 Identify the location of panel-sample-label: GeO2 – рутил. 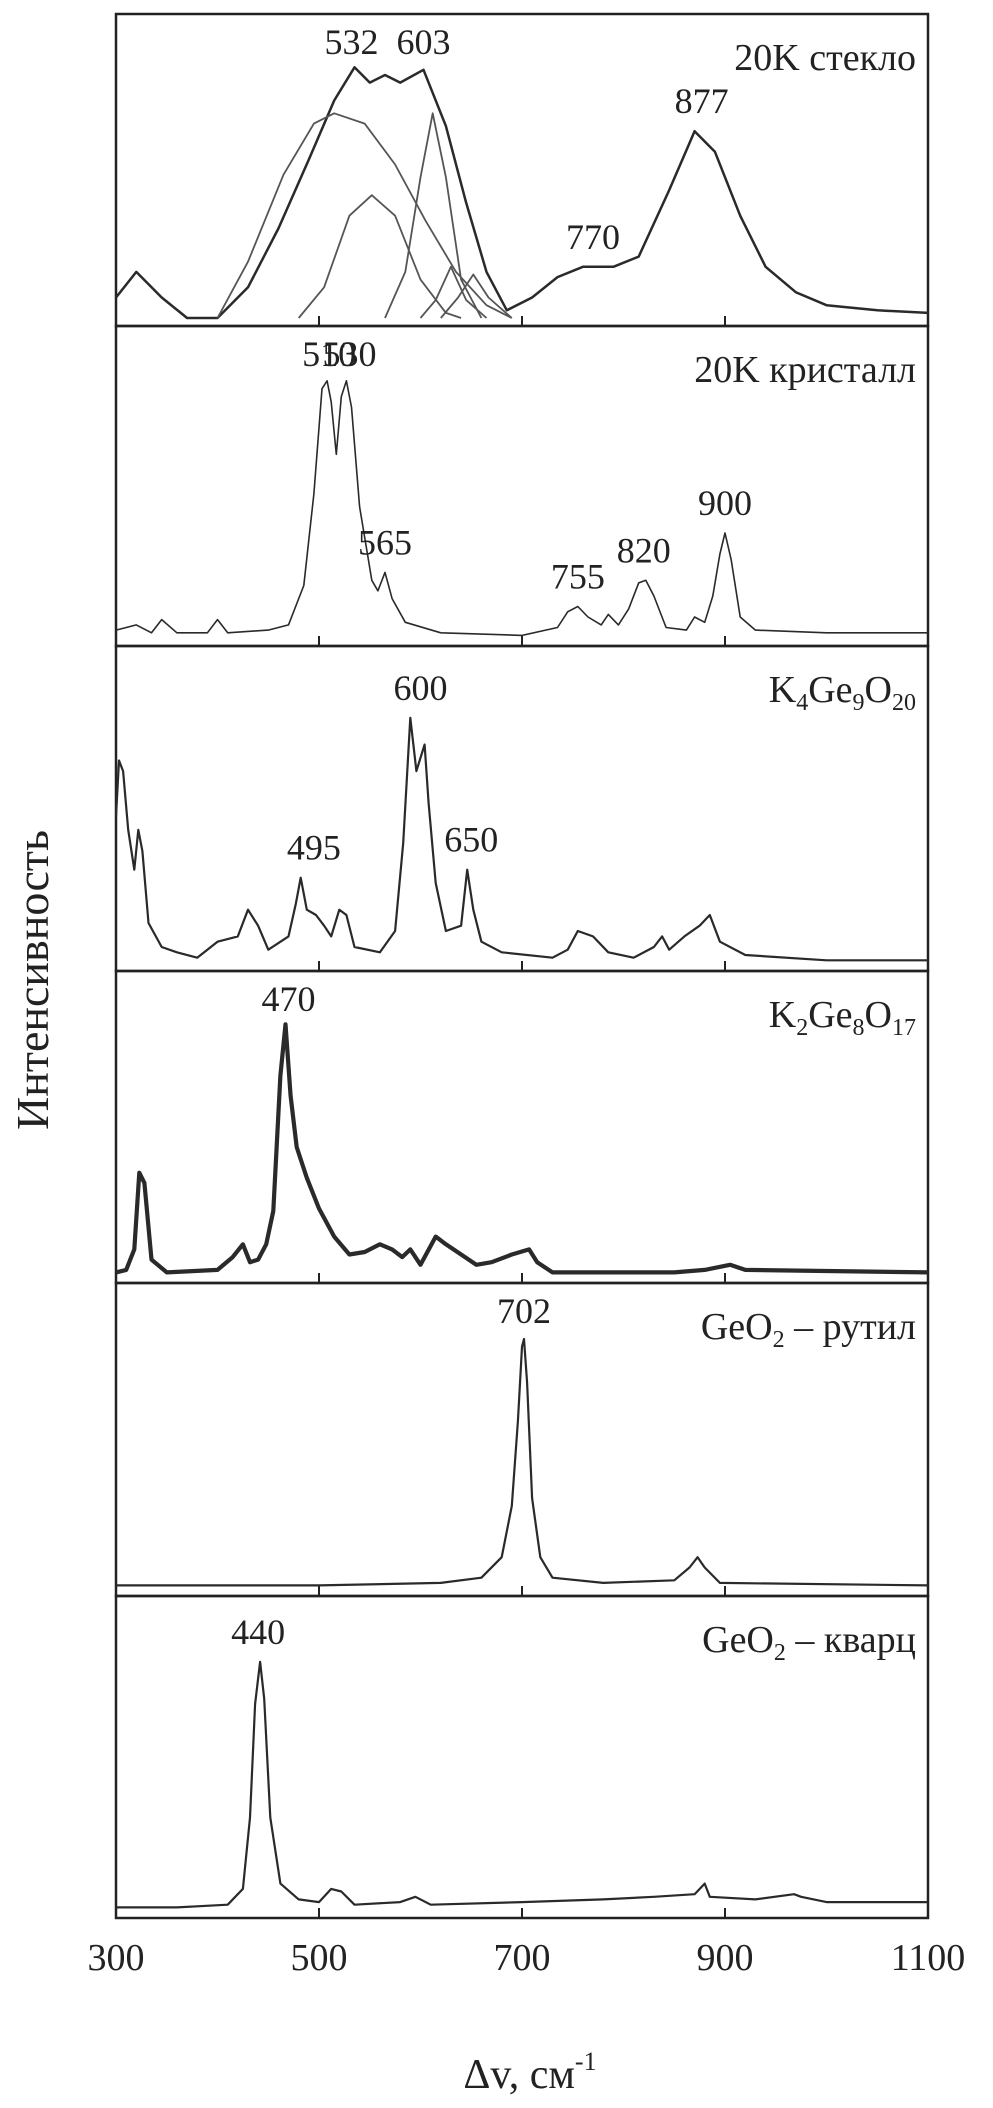
(808, 1329).